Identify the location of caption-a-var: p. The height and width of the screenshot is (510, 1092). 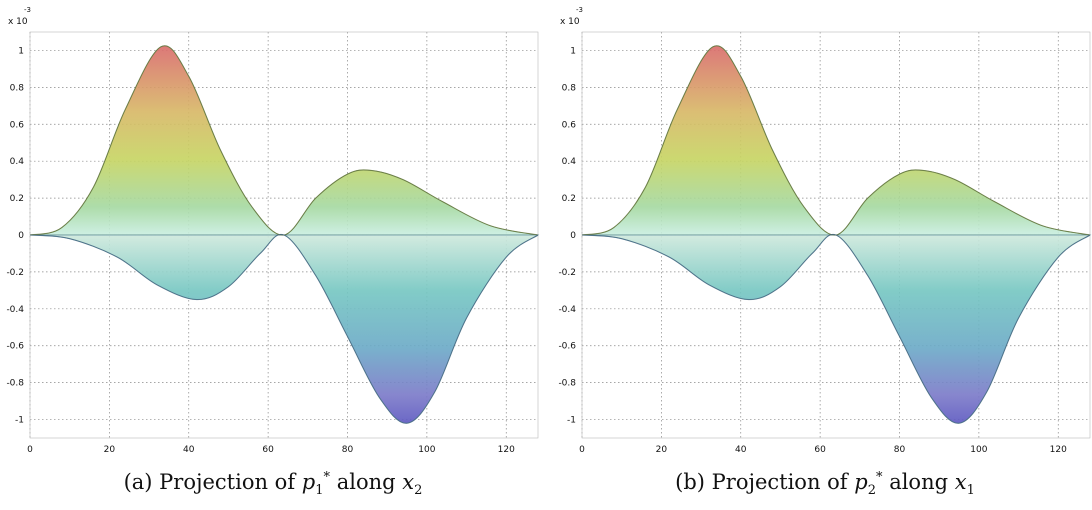
(308, 482).